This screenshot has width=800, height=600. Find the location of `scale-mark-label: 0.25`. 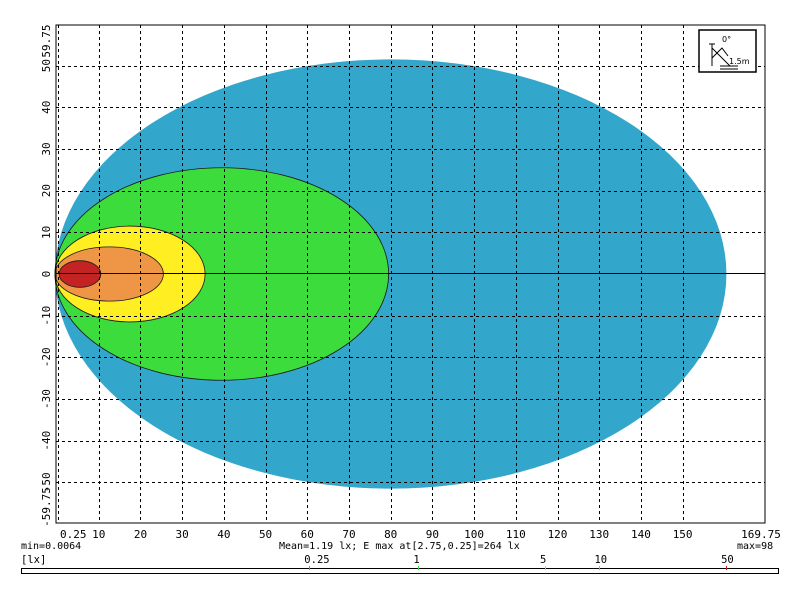

scale-mark-label: 0.25 is located at coordinates (317, 560).